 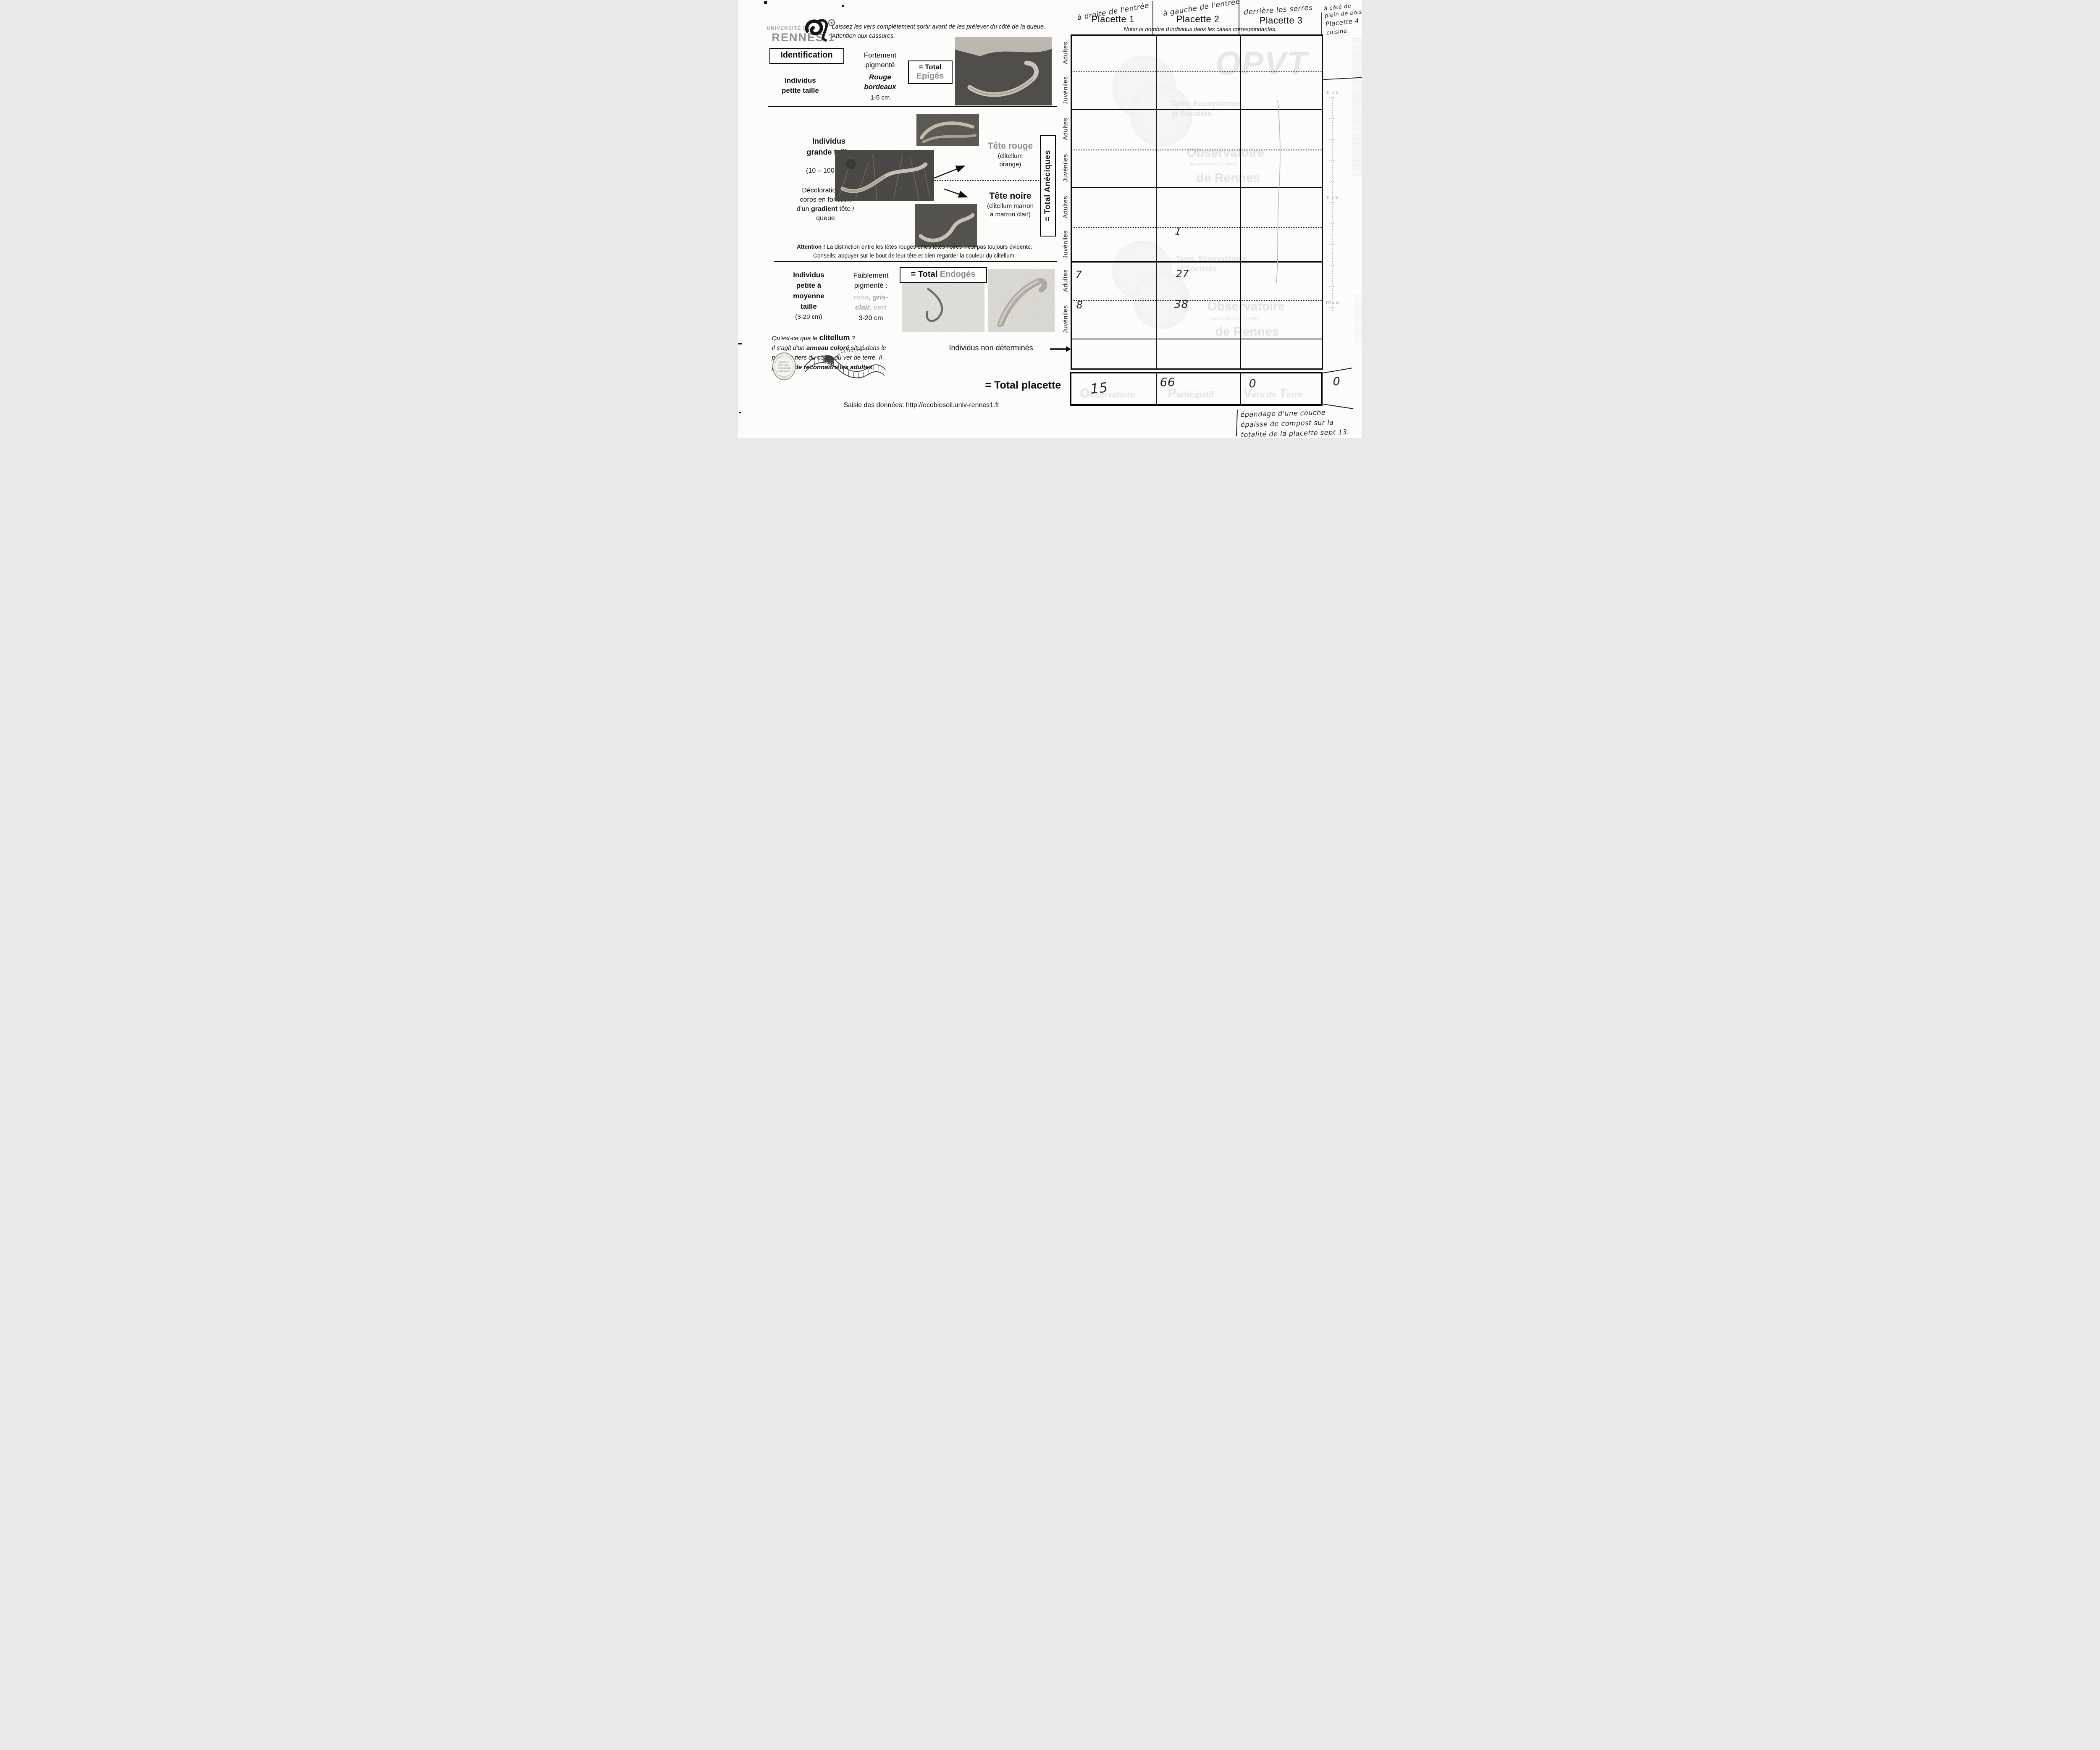 What do you see at coordinates (870, 319) in the screenshot?
I see `endoges-size2: 3-20 cm` at bounding box center [870, 319].